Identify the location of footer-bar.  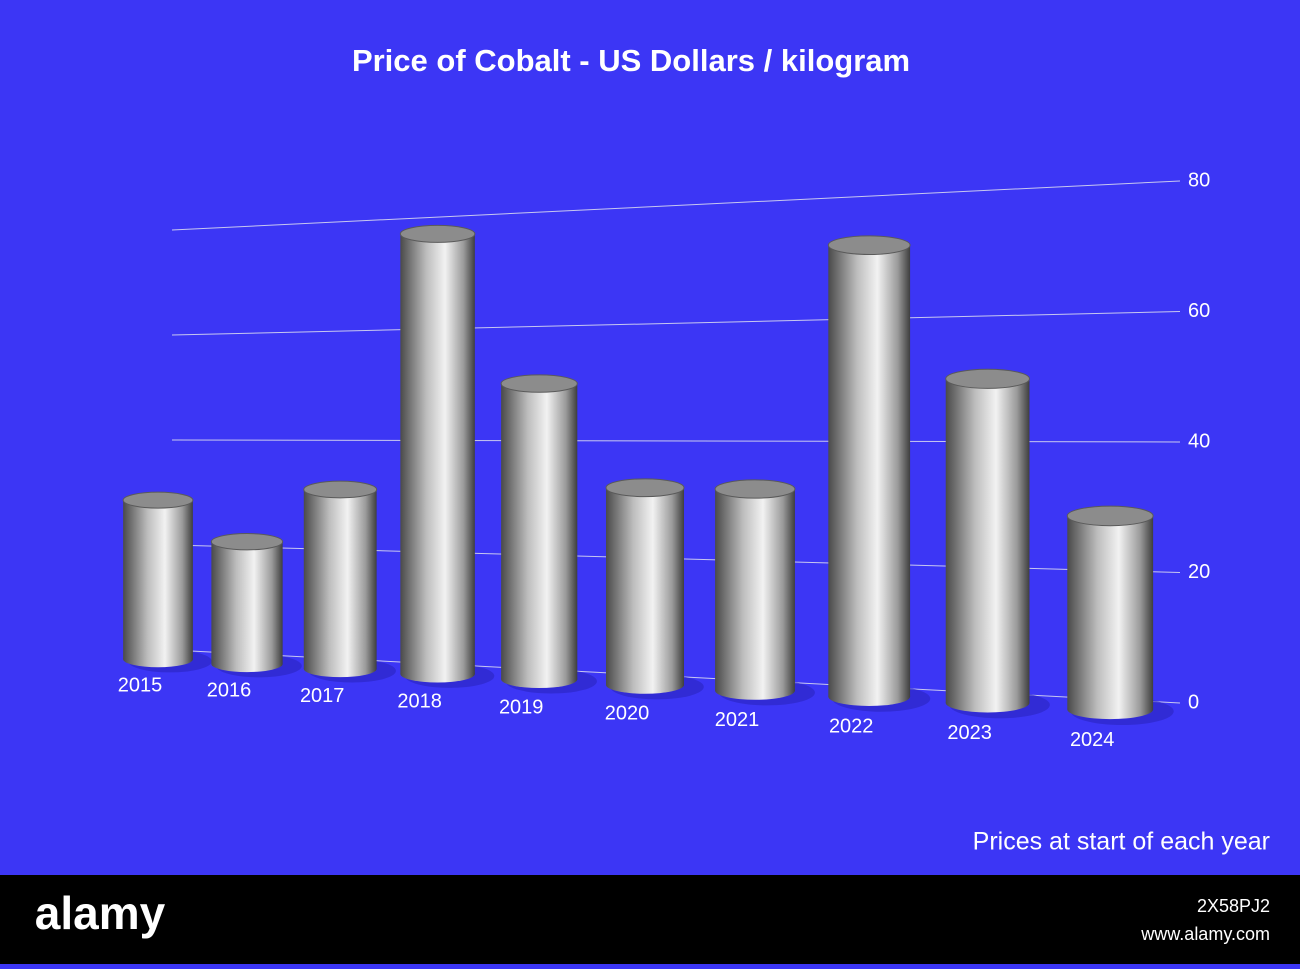
(650, 919).